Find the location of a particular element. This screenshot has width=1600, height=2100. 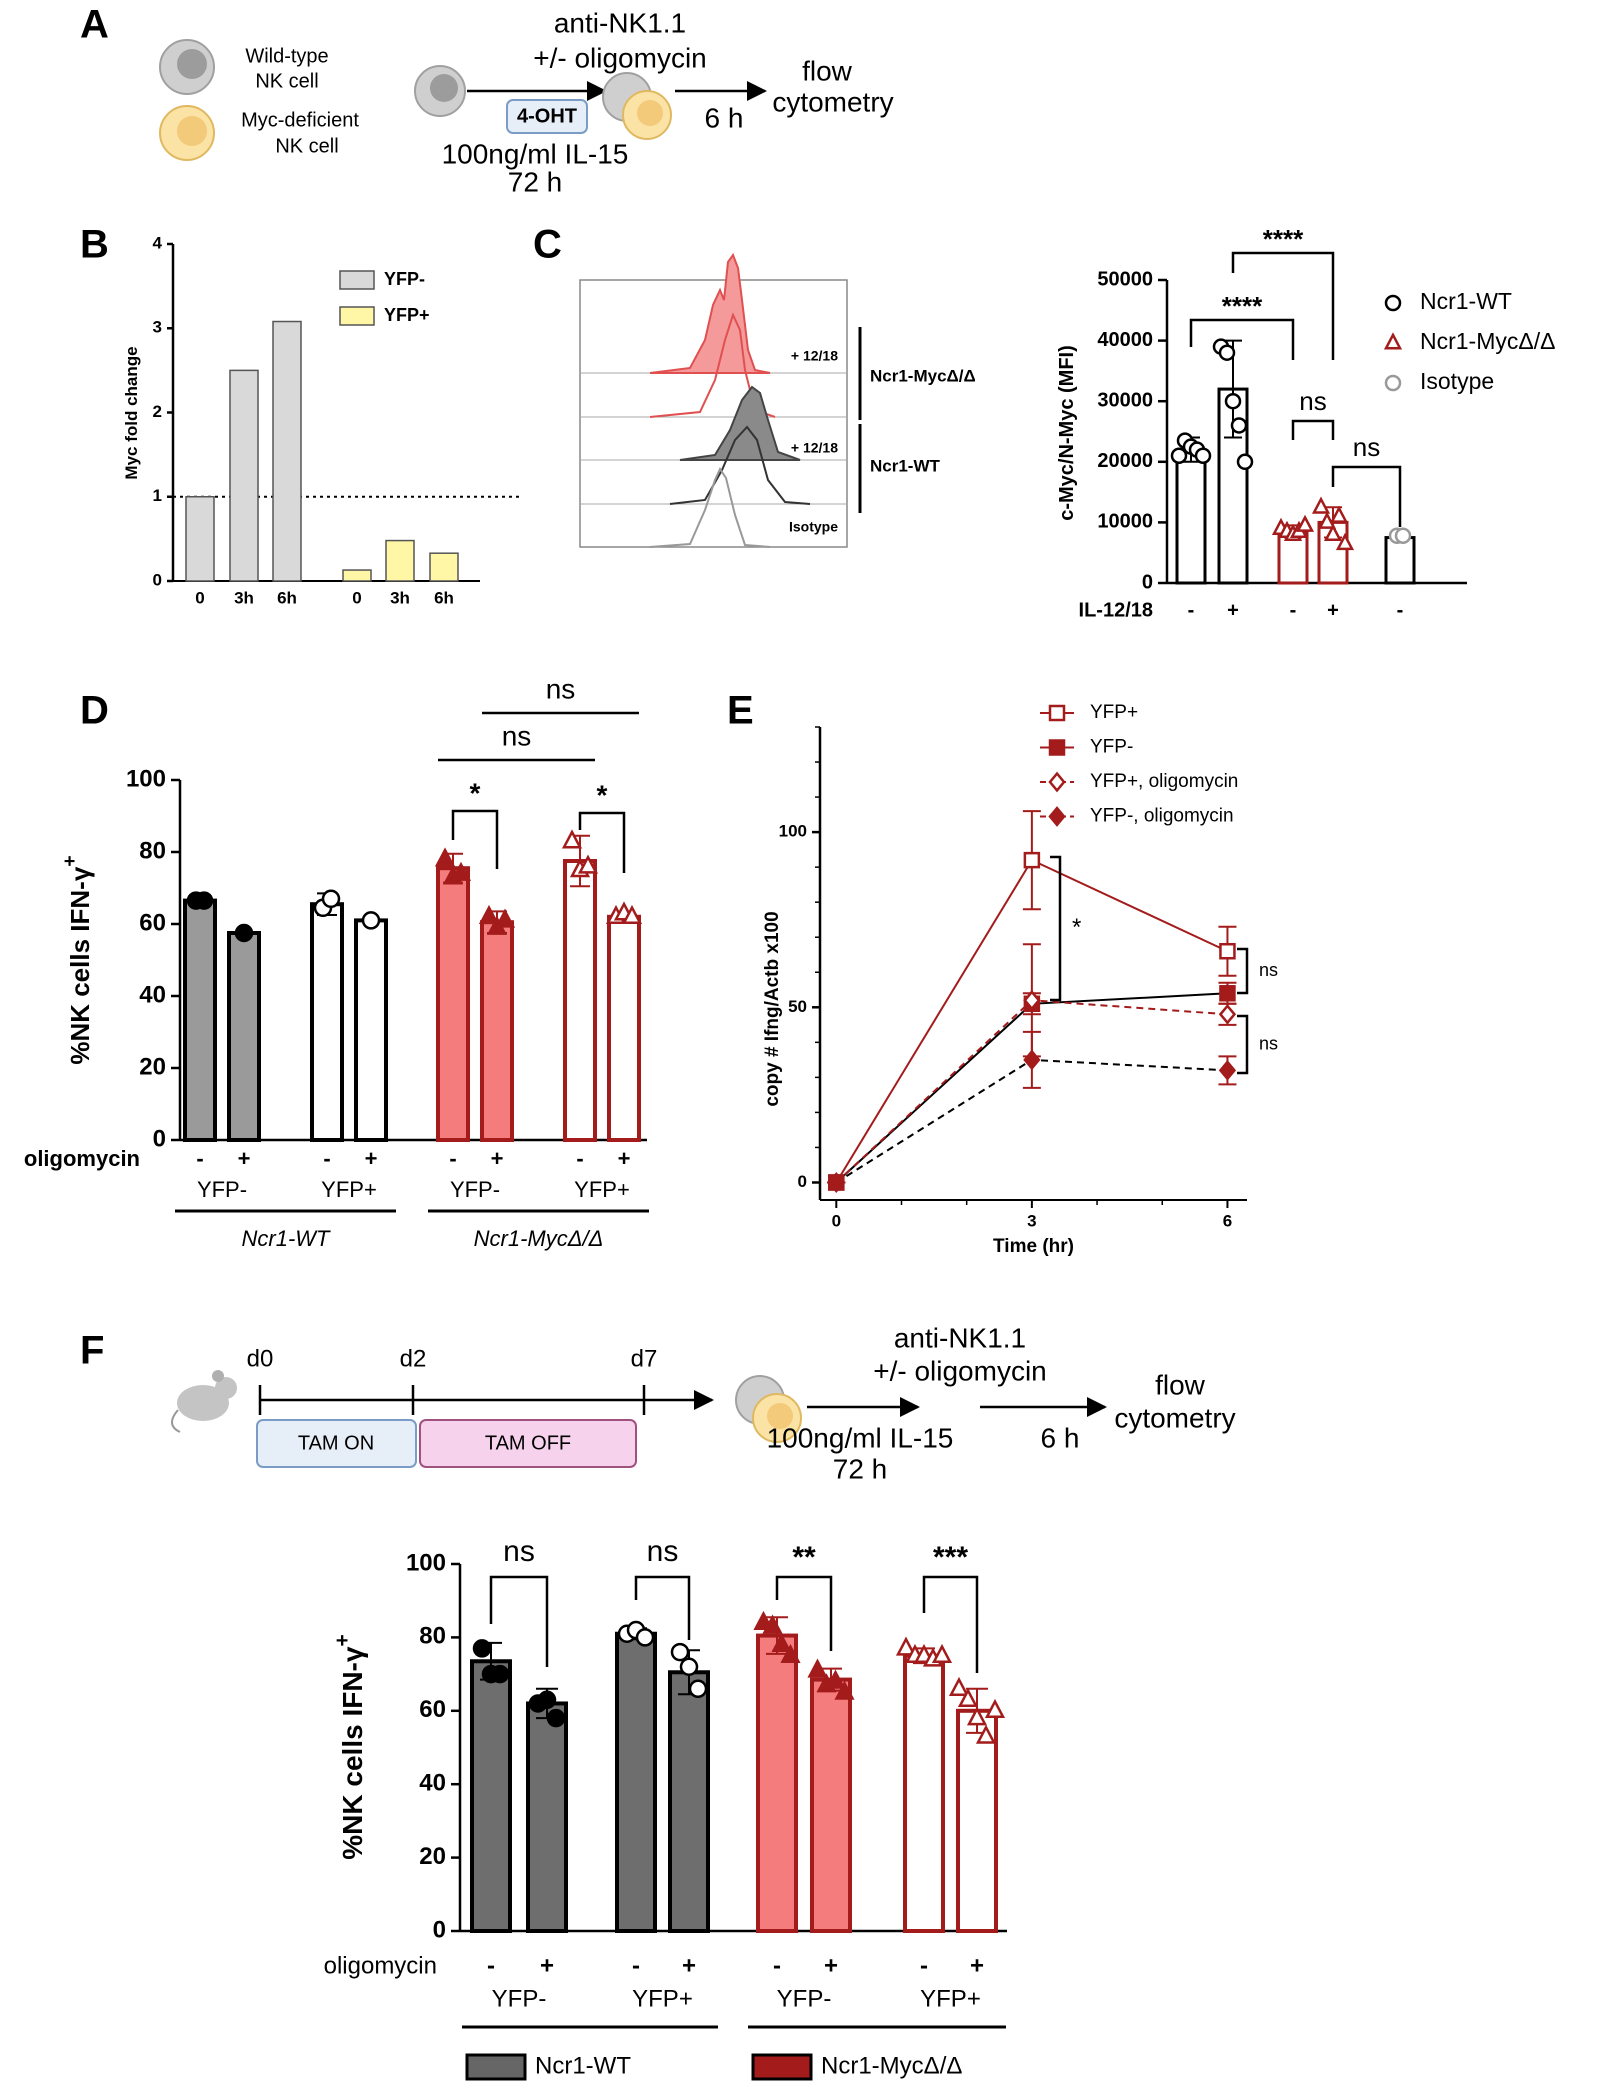

panel-letter: B is located at coordinates (94, 245).